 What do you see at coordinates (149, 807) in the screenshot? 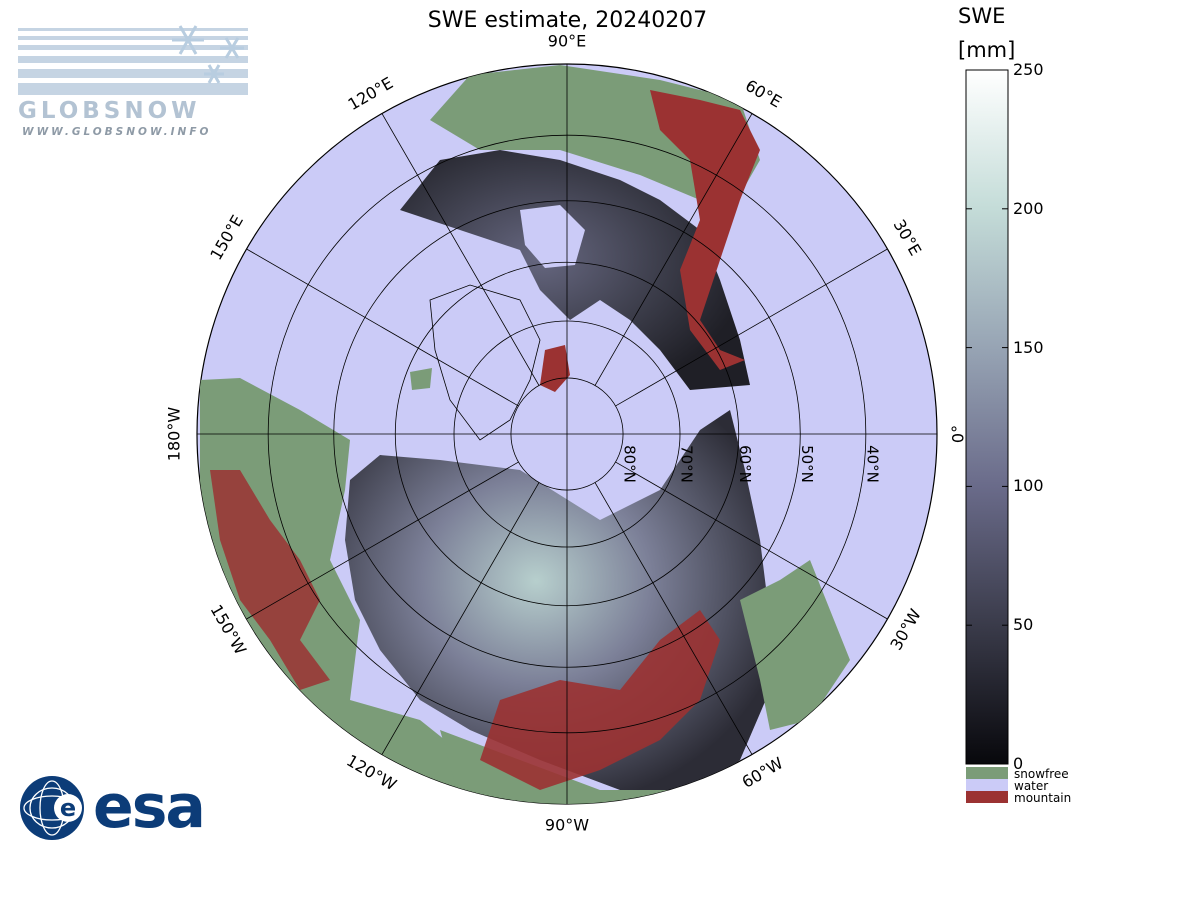
I see `esa-wordmark: esa` at bounding box center [149, 807].